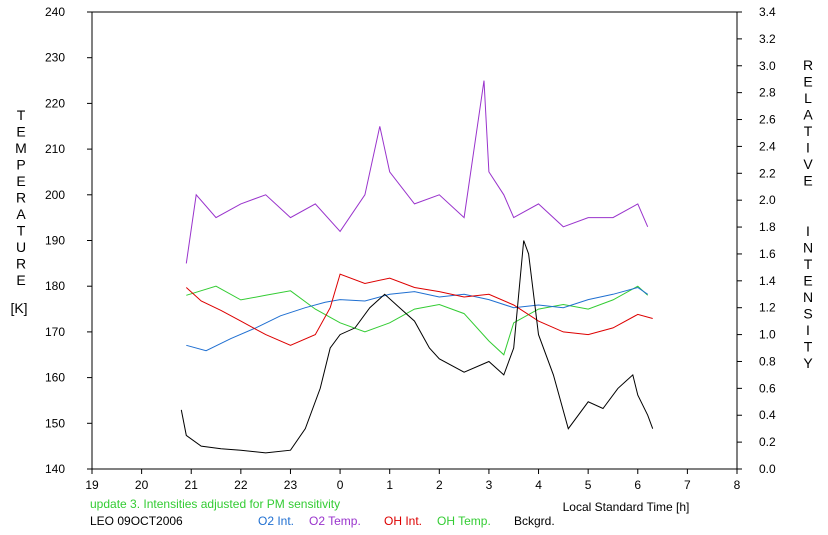 The height and width of the screenshot is (535, 828). What do you see at coordinates (737, 485) in the screenshot?
I see `x-tick-label: 8` at bounding box center [737, 485].